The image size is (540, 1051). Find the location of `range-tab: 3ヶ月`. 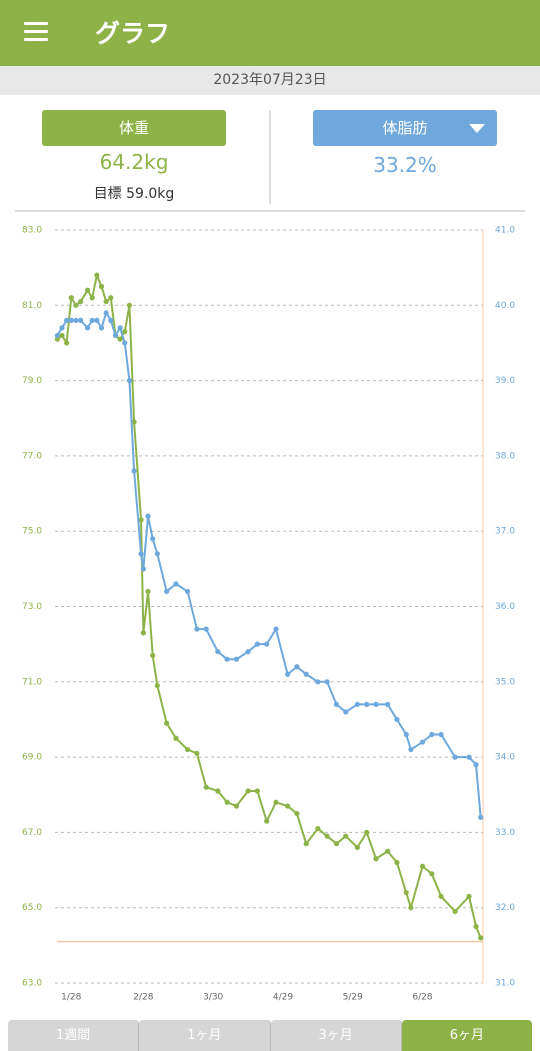

range-tab: 3ヶ月 is located at coordinates (336, 1035).